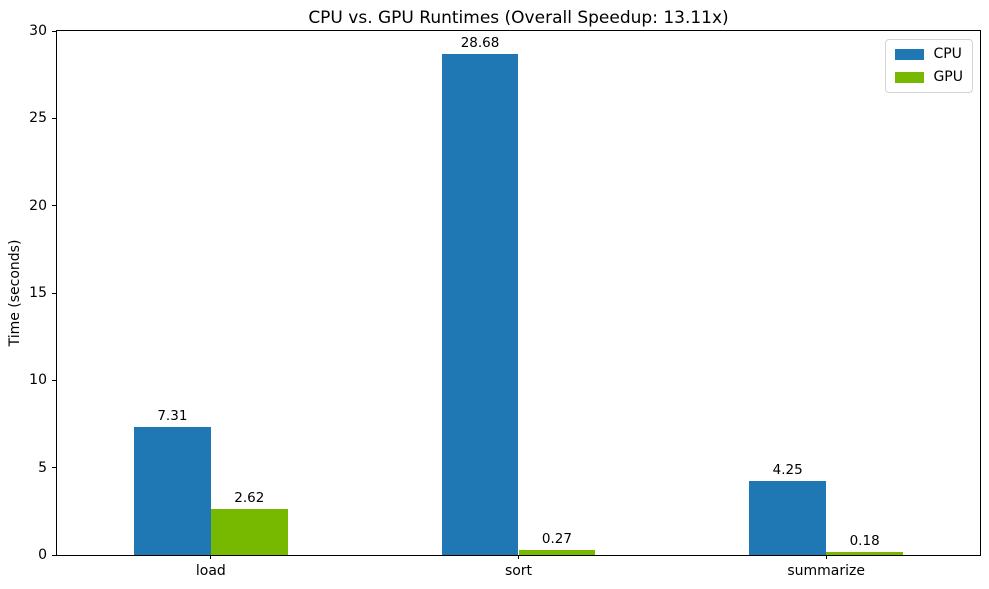 The image size is (989, 589). What do you see at coordinates (910, 54) in the screenshot?
I see `legend-swatch-cpu` at bounding box center [910, 54].